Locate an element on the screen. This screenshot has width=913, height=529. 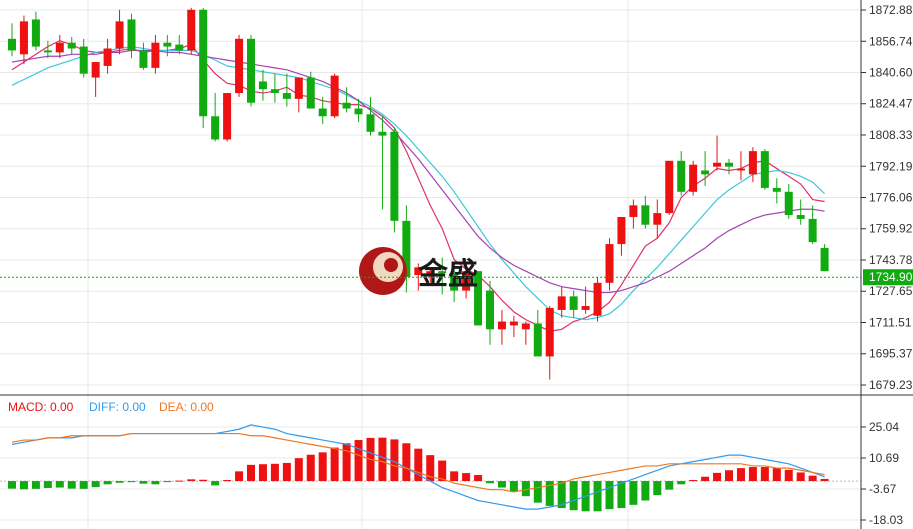
macd-legend: MACD: 0.00 DIFF: 0.00 DEA: 0.00 is located at coordinates (111, 407).